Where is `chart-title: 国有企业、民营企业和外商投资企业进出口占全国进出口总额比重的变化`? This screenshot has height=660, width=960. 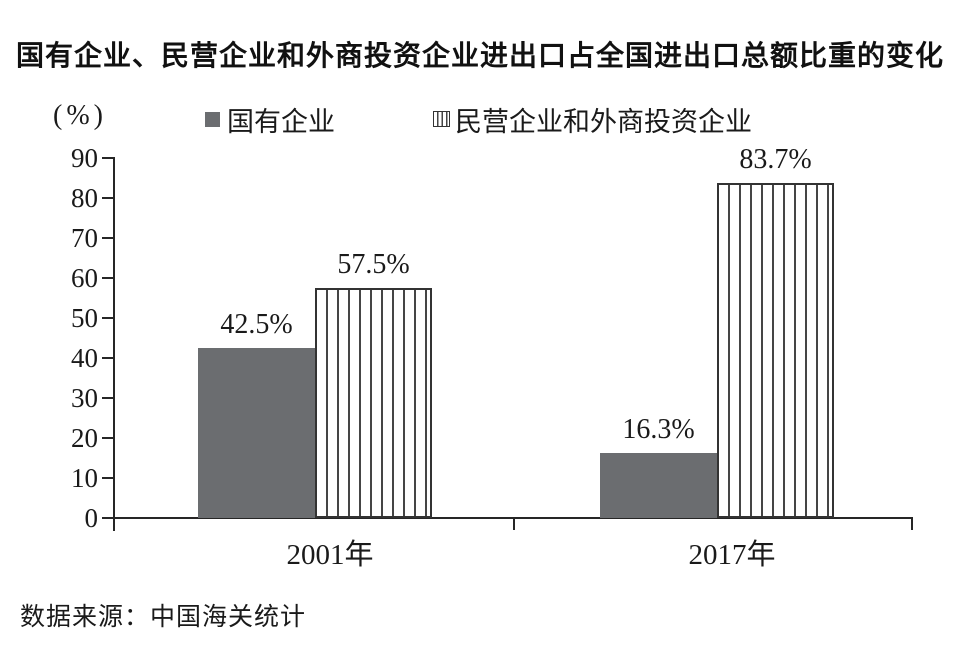 chart-title: 国有企业、民营企业和外商投资企业进出口占全国进出口总额比重的变化 is located at coordinates (479, 55).